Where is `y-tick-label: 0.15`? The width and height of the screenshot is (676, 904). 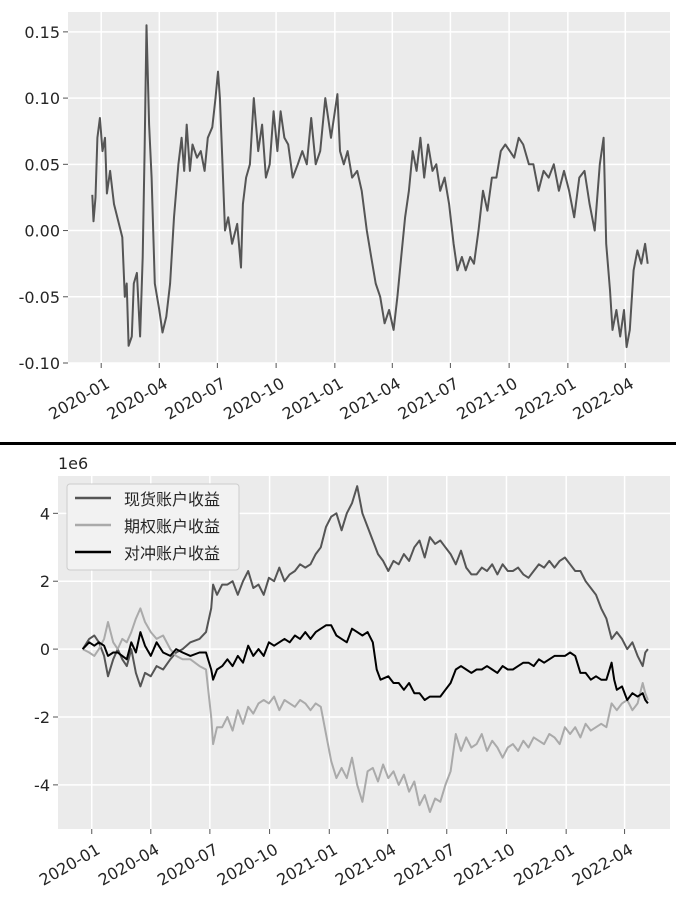
y-tick-label: 0.15 is located at coordinates (42, 32).